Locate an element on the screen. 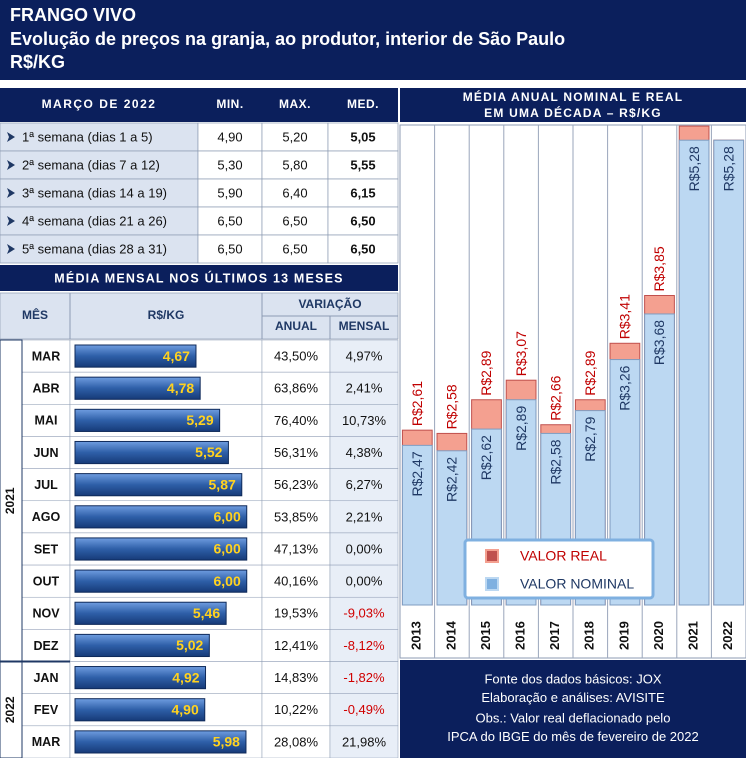 Image resolution: width=746 pixels, height=763 pixels. x-tick-label: 2016 is located at coordinates (520, 635).